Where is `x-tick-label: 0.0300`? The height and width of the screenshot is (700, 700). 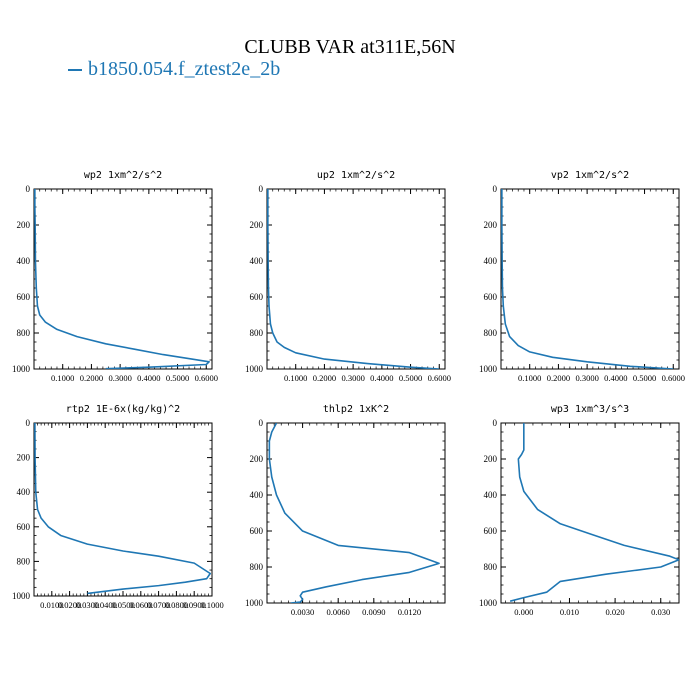
x-tick-label: 0.0300 is located at coordinates (87, 605).